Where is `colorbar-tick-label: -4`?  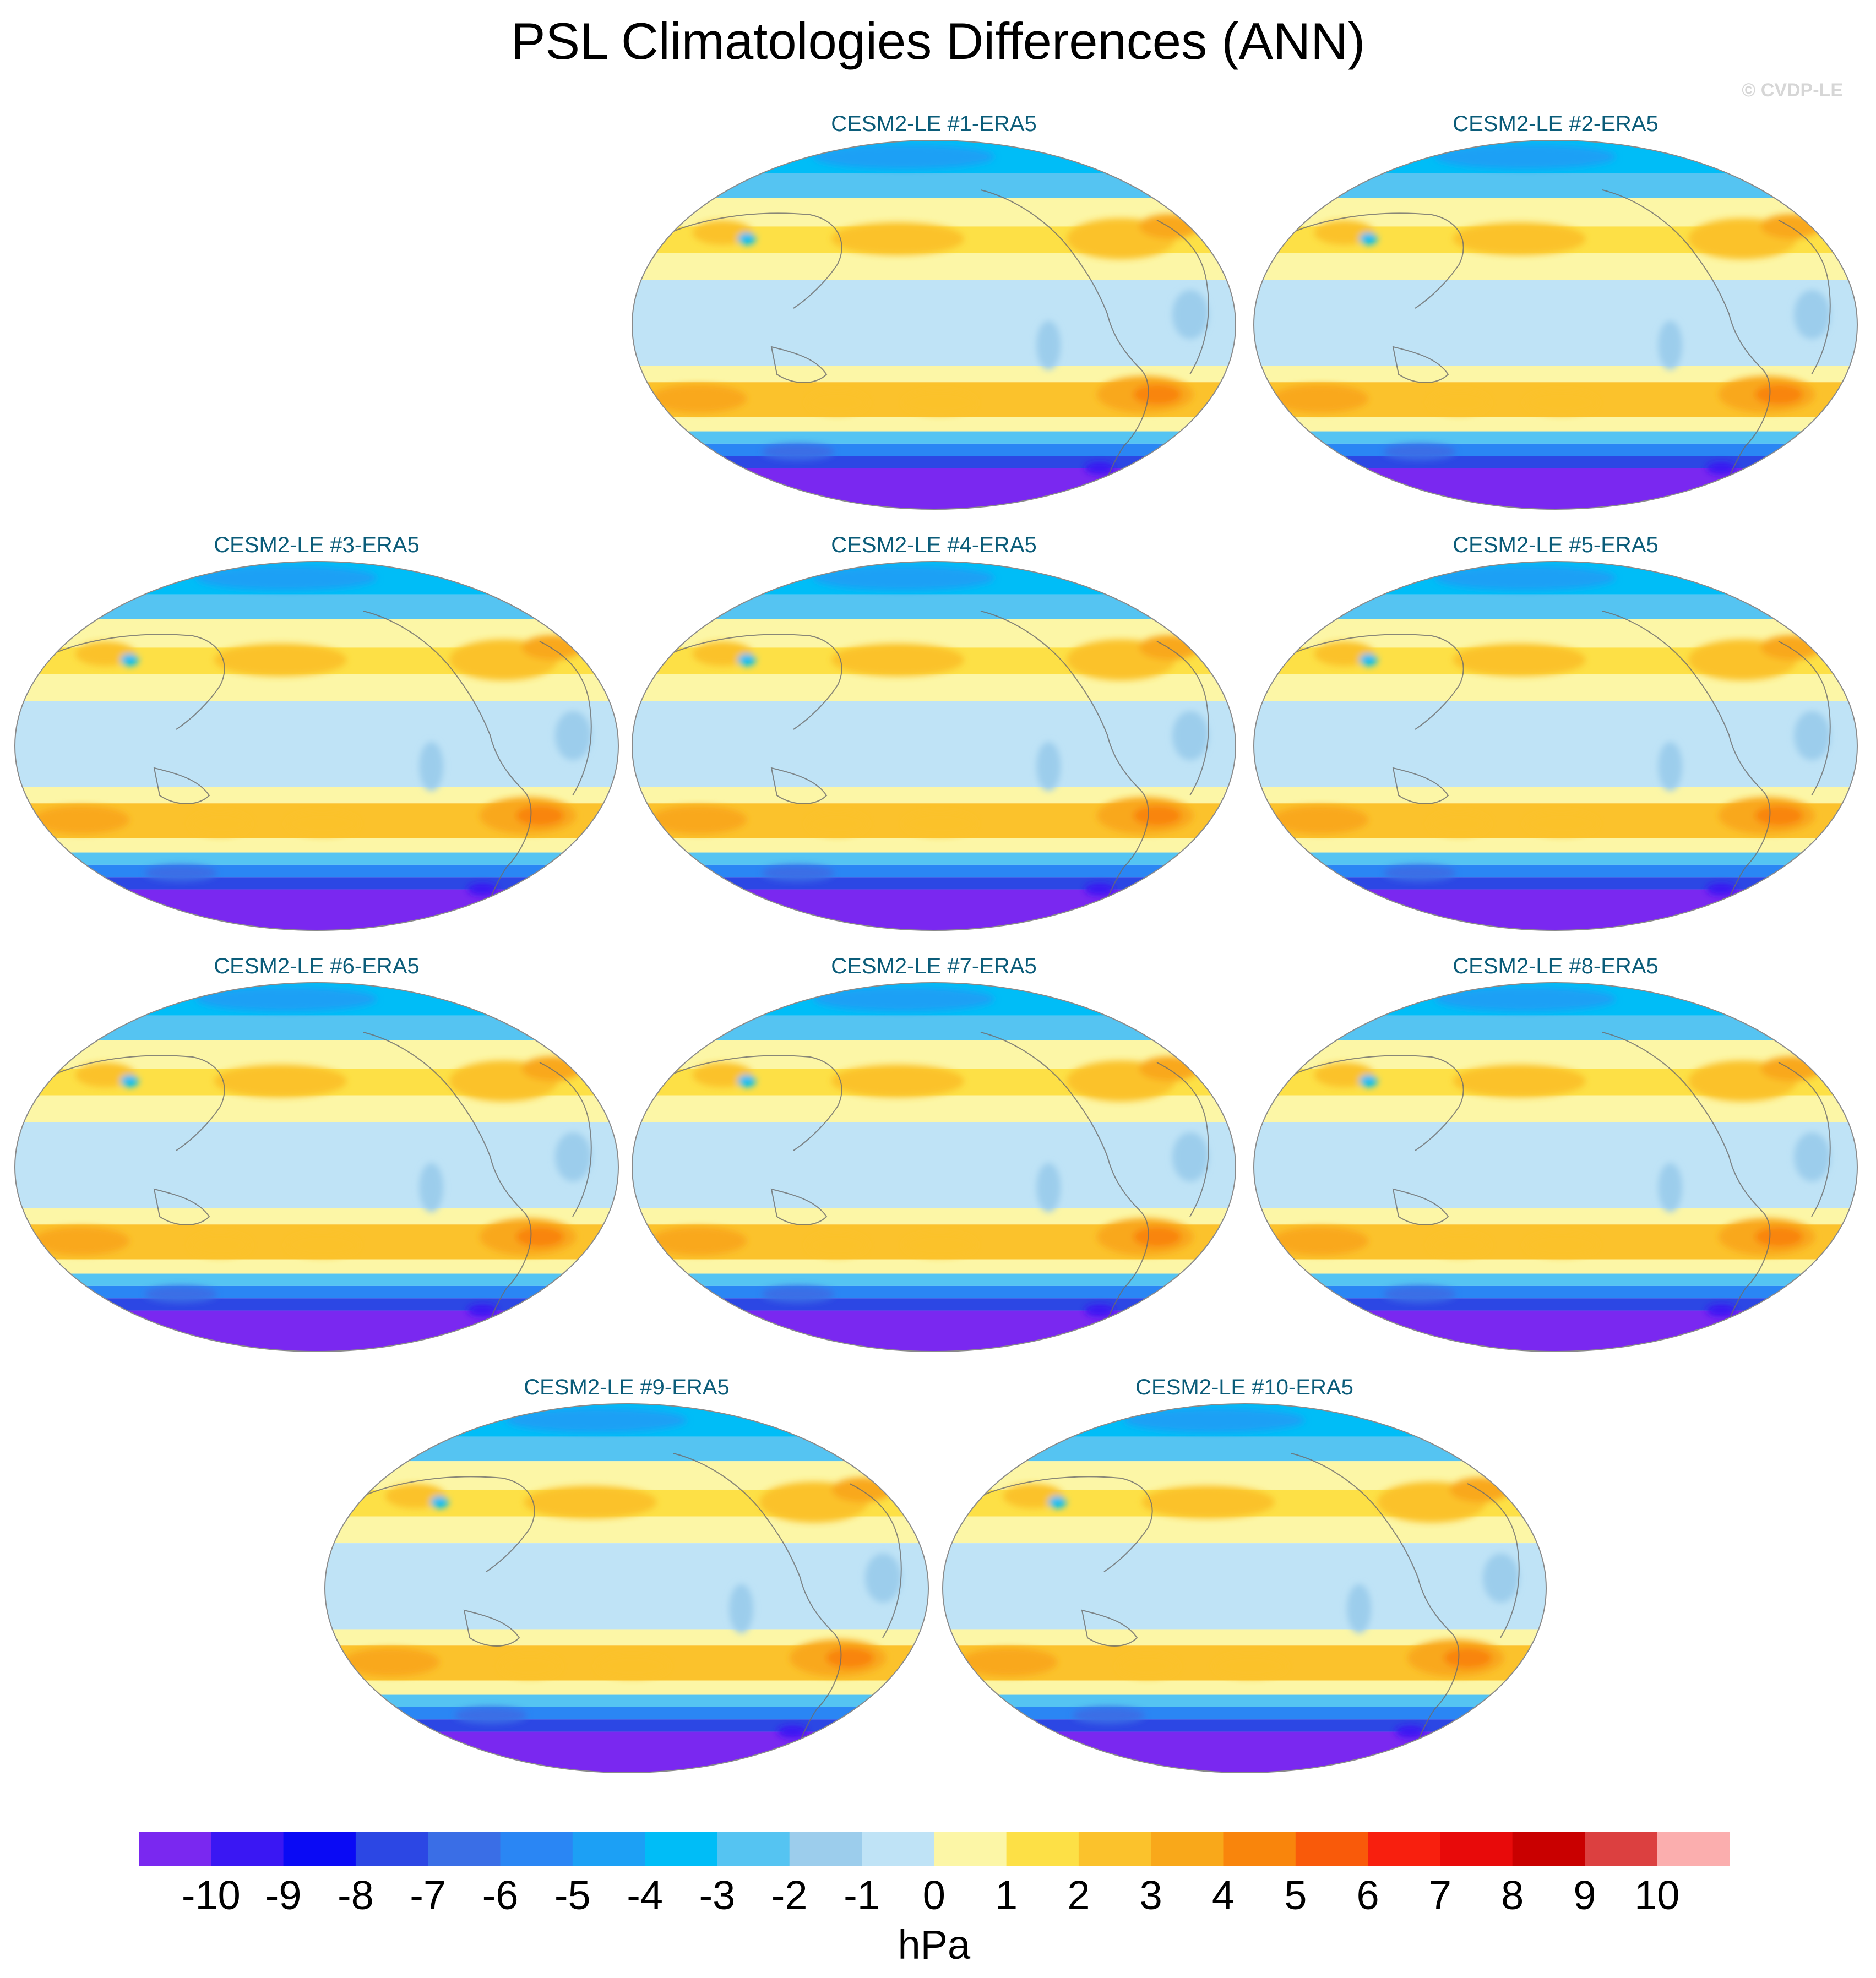 colorbar-tick-label: -4 is located at coordinates (645, 1895).